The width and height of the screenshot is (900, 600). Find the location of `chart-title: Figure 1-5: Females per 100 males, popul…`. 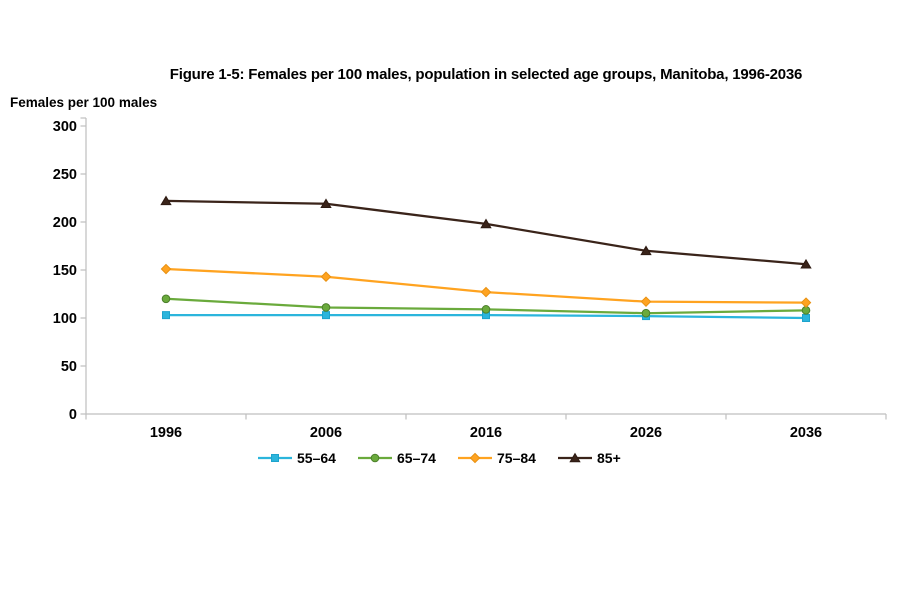

chart-title: Figure 1-5: Females per 100 males, popul… is located at coordinates (486, 74).